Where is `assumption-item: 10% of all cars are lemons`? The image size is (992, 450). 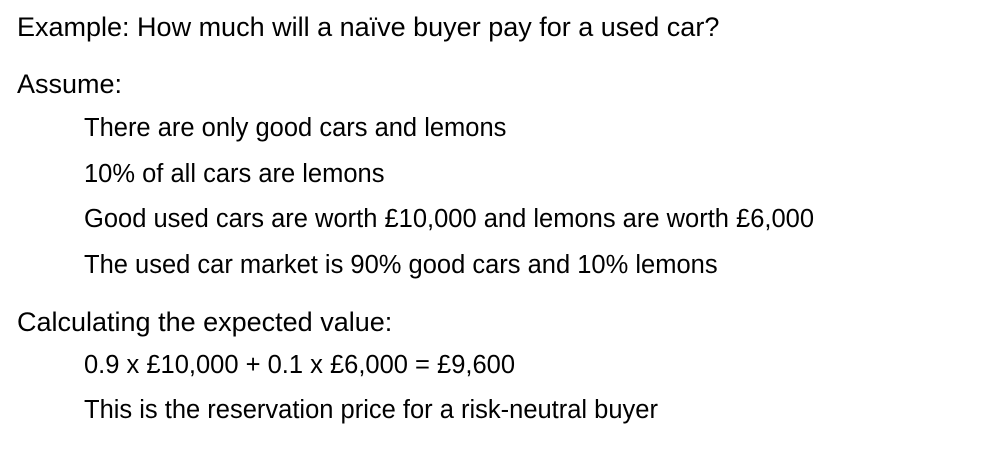
assumption-item: 10% of all cars are lemons is located at coordinates (234, 174).